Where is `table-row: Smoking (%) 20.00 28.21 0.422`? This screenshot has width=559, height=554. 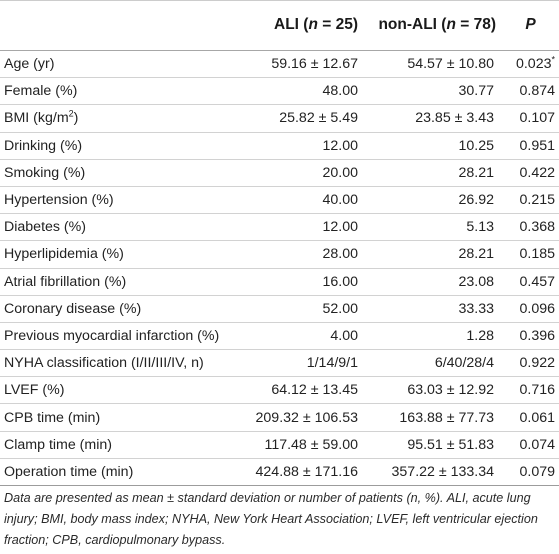
table-row: Smoking (%) 20.00 28.21 0.422 is located at coordinates (279, 173).